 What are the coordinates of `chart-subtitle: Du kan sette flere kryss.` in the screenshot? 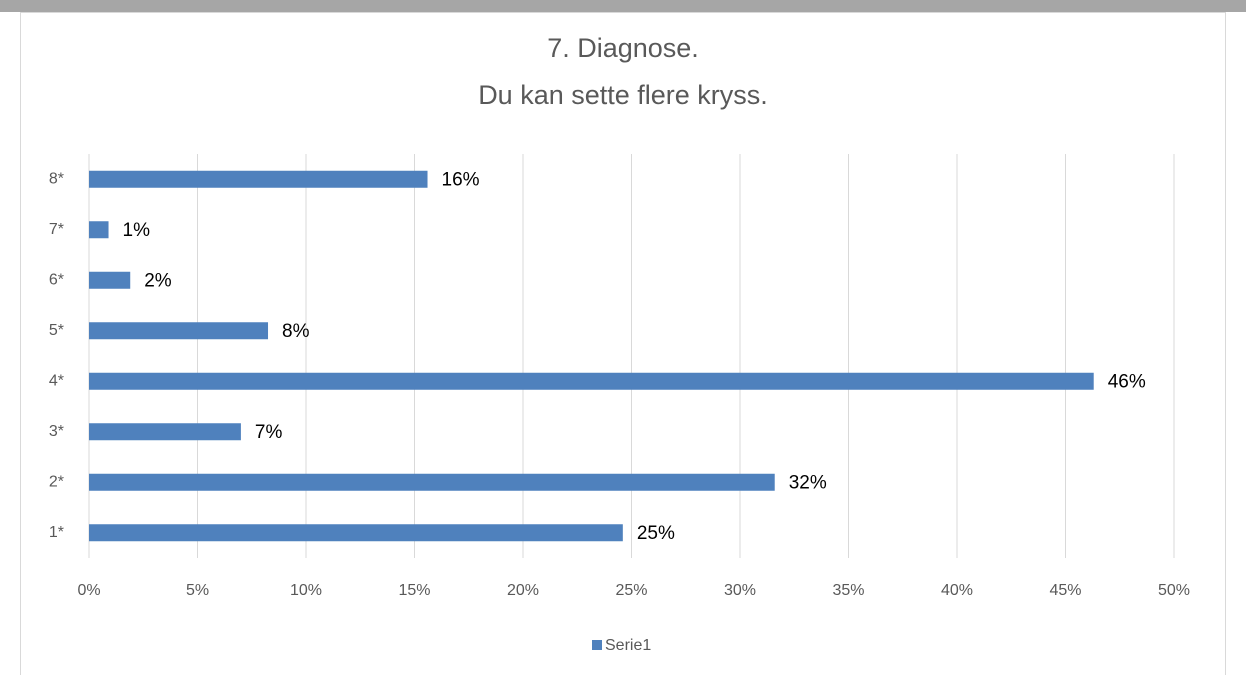 It's located at (623, 95).